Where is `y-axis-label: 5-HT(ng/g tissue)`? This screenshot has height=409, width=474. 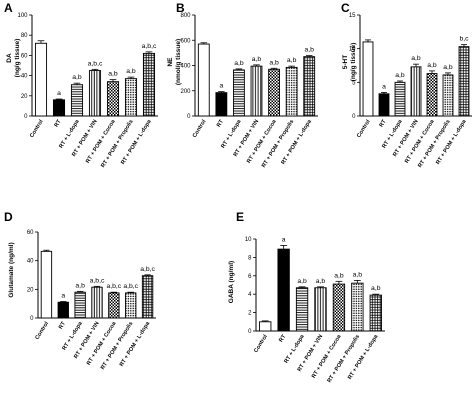 y-axis-label: 5-HT(ng/g tissue) is located at coordinates (349, 62).